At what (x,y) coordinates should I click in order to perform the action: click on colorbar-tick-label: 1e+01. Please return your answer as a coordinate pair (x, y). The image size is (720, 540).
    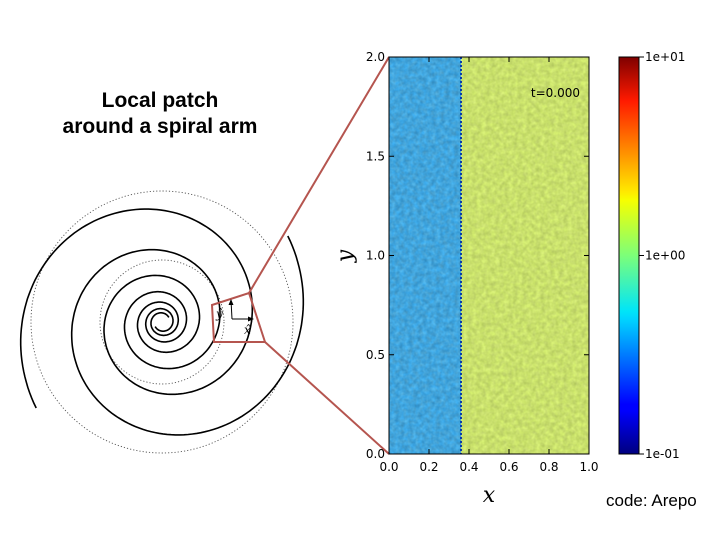
    Looking at the image, I should click on (665, 57).